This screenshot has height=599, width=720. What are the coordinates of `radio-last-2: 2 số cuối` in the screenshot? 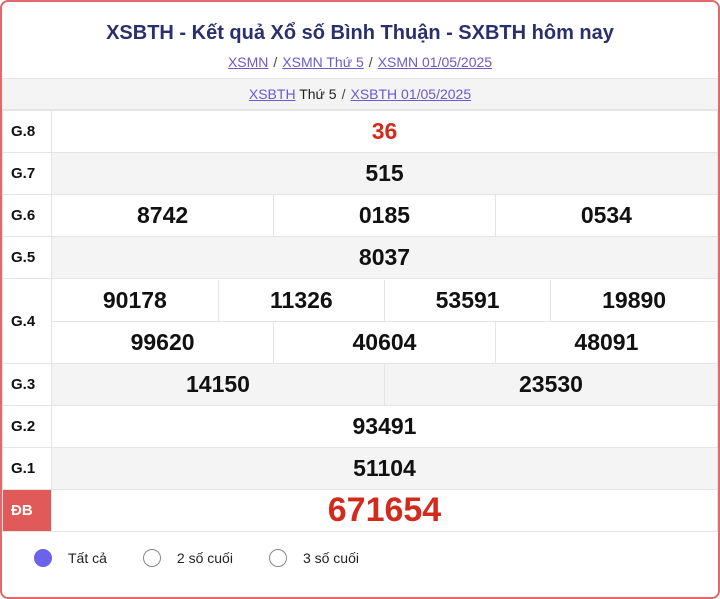 It's located at (187, 558).